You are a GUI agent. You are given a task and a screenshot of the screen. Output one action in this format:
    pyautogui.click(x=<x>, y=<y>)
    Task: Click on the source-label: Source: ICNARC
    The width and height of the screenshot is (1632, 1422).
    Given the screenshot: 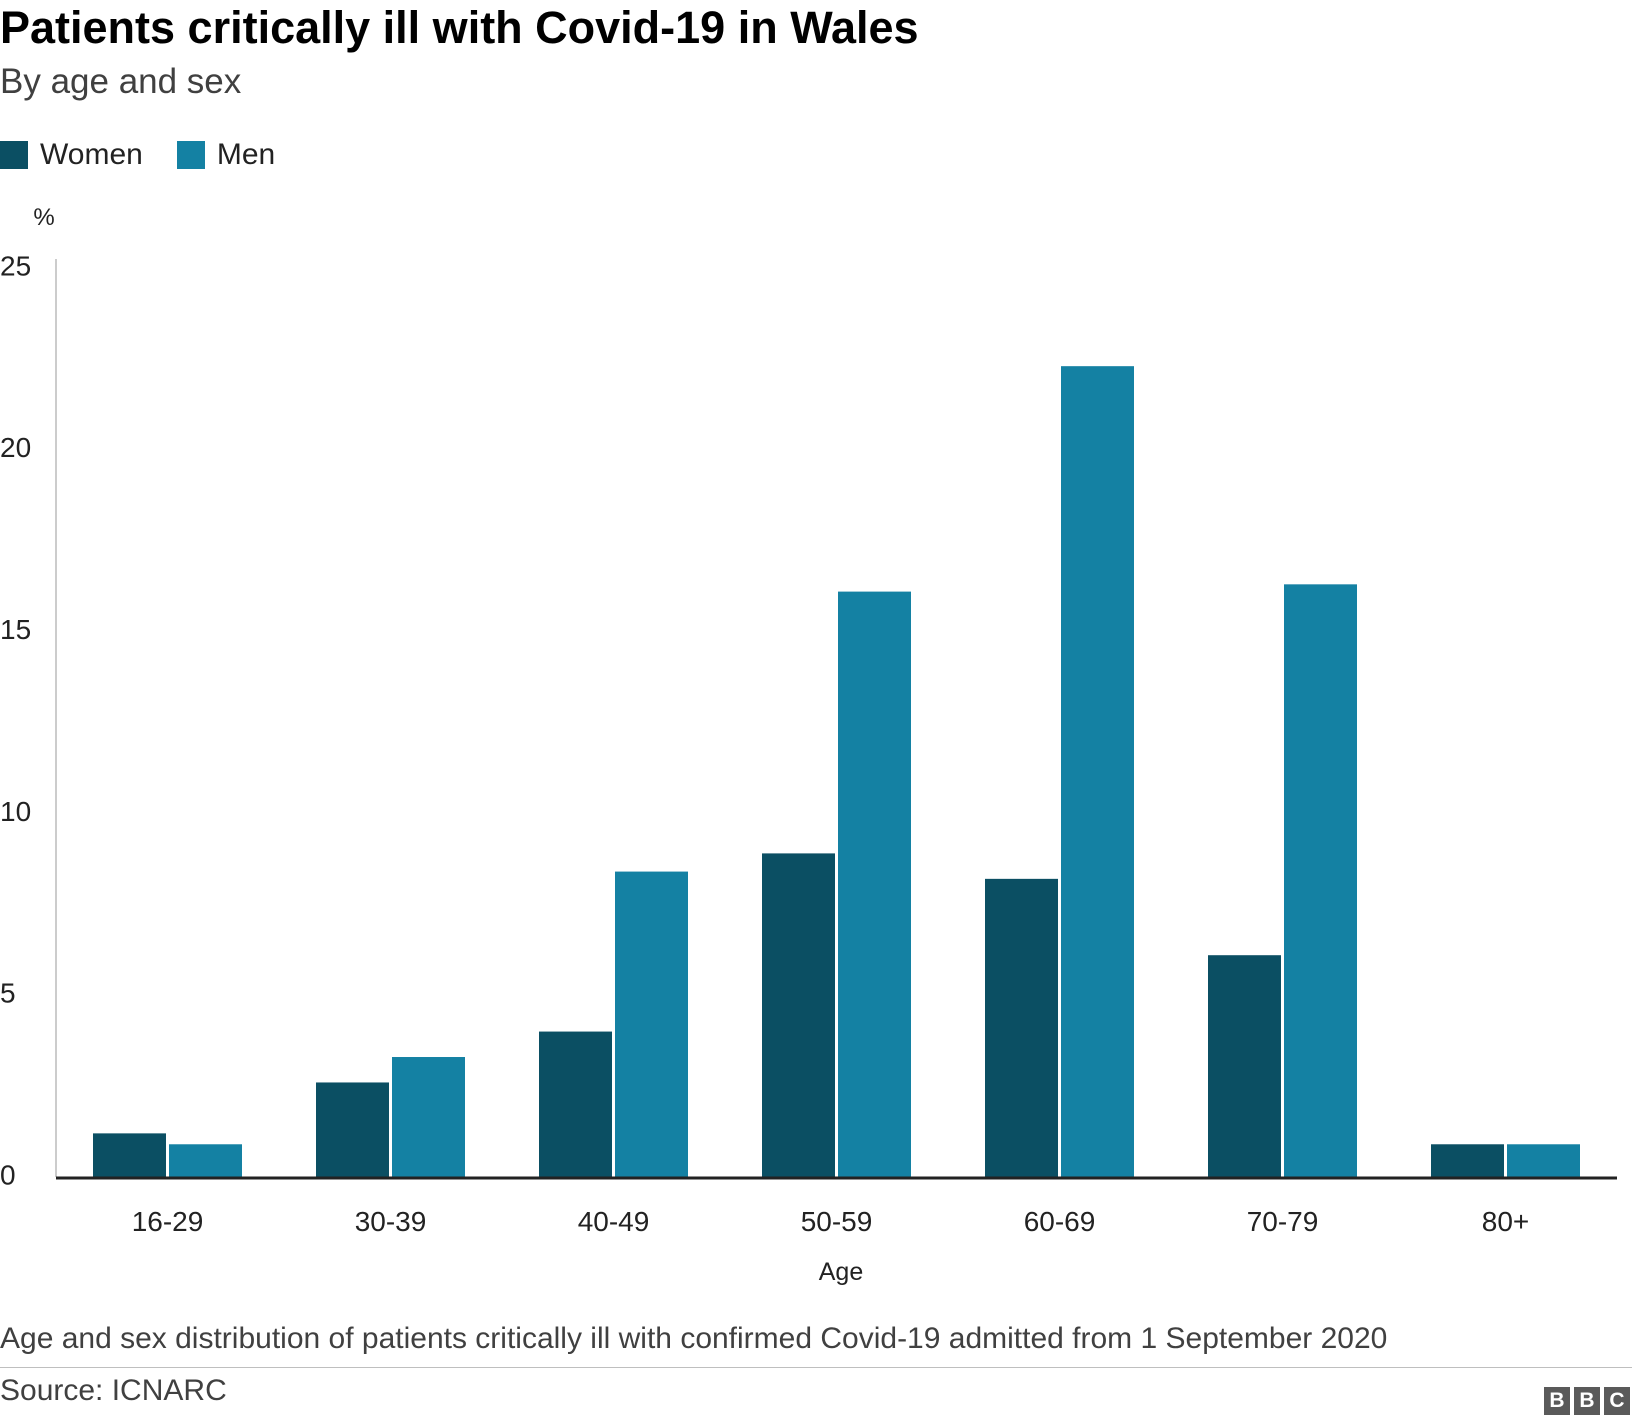 What is the action you would take?
    pyautogui.click(x=113, y=1390)
    